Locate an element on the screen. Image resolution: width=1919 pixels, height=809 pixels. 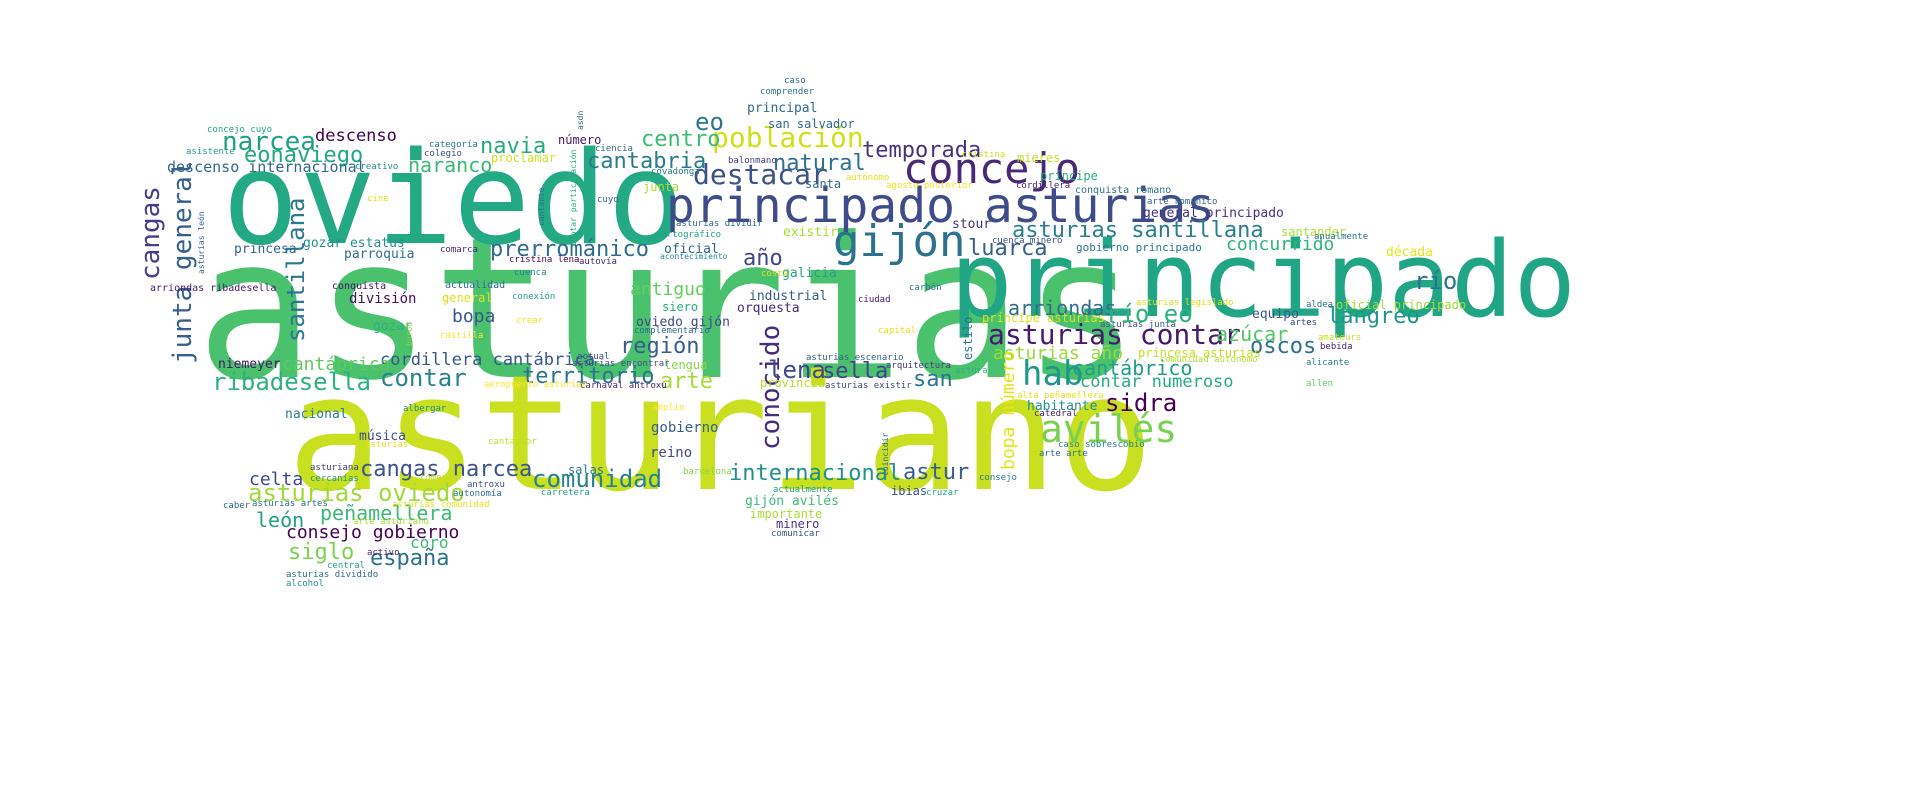
word-region: región is located at coordinates (660, 346).